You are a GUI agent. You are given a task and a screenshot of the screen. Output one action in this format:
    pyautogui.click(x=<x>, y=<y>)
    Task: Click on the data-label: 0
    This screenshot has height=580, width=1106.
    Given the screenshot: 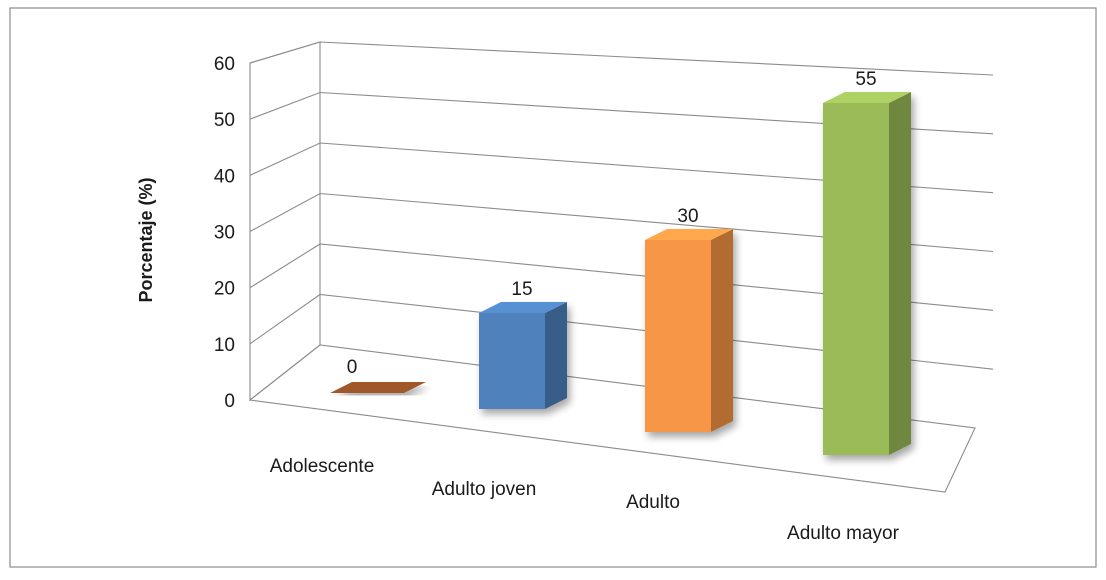 What is the action you would take?
    pyautogui.click(x=352, y=367)
    